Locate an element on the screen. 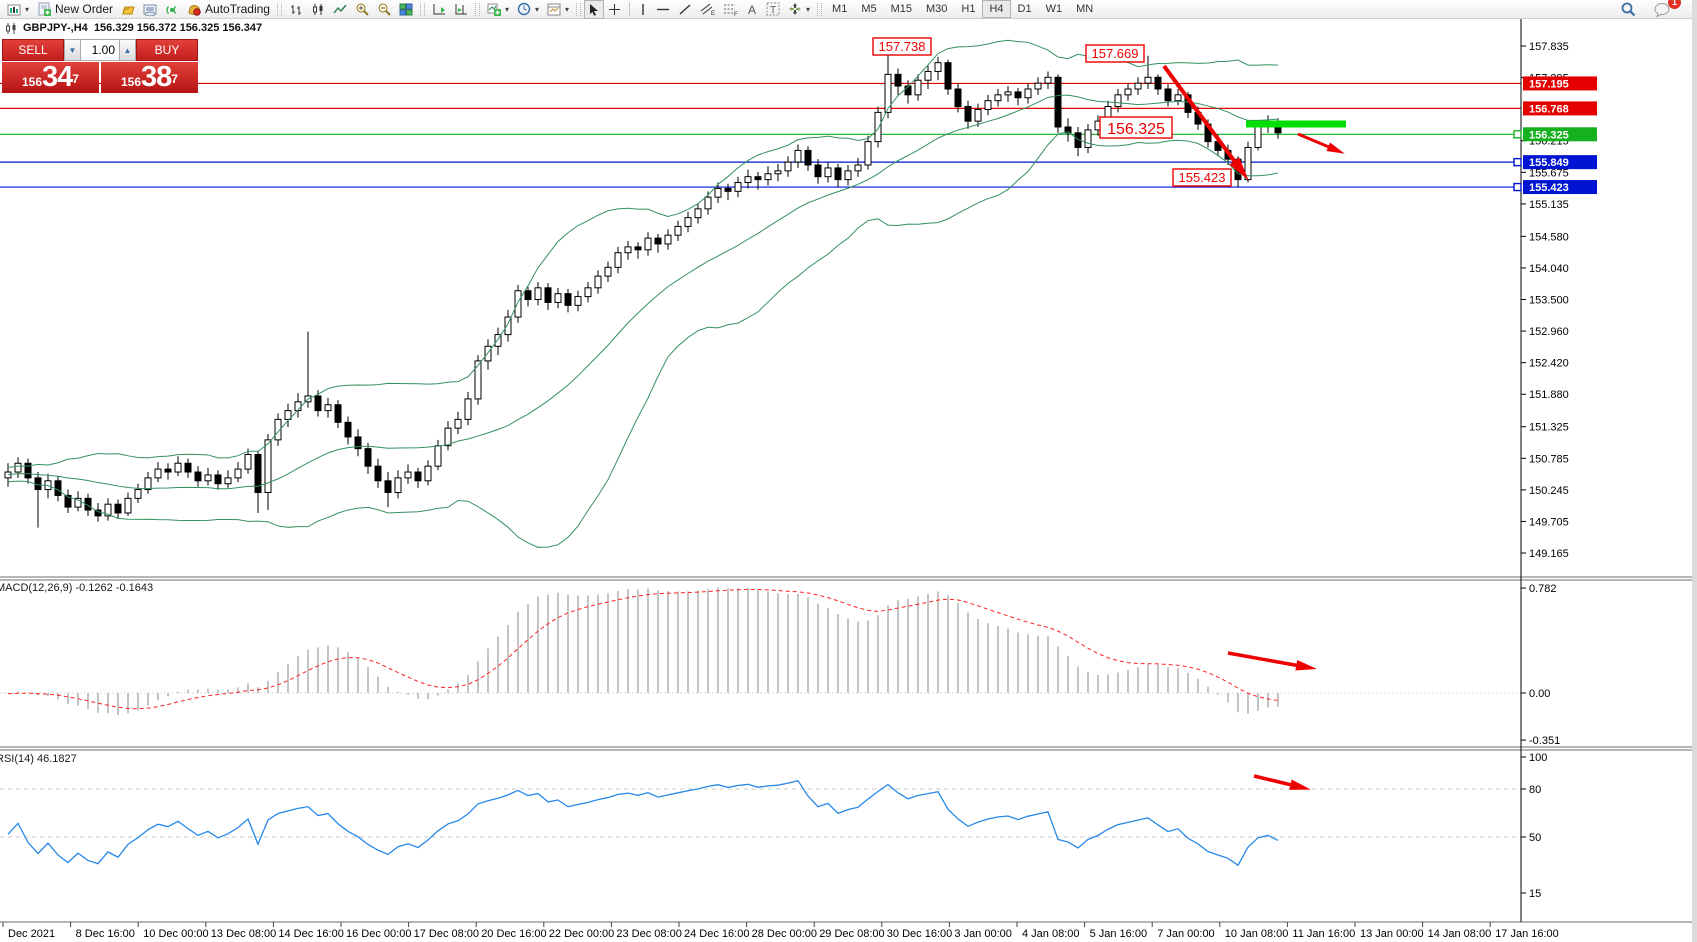 This screenshot has width=1697, height=942. search-button is located at coordinates (1628, 9).